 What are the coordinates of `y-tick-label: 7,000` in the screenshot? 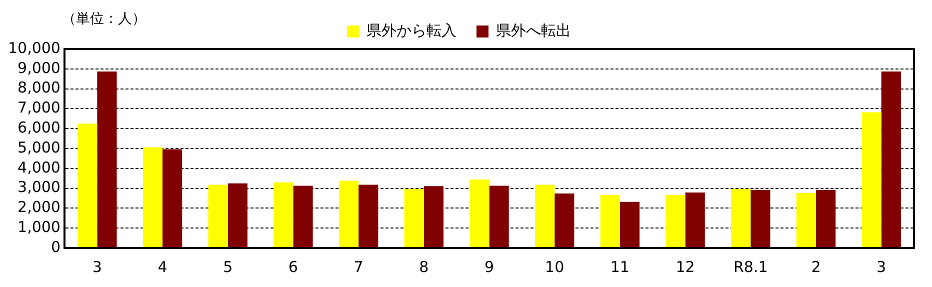 It's located at (39, 107).